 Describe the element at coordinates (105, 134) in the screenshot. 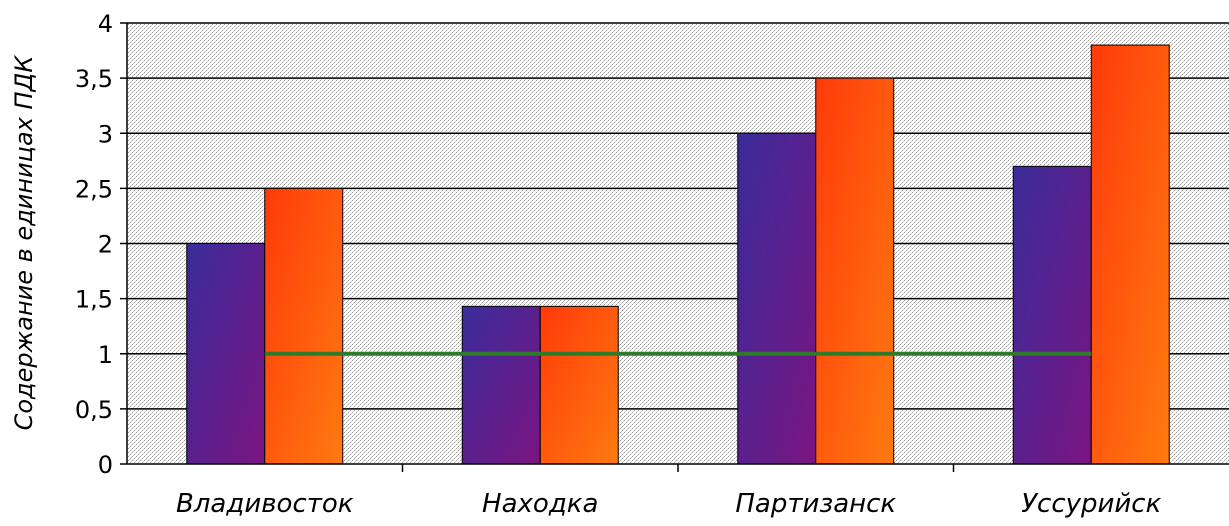

I see `y-tick-label: 3` at that location.